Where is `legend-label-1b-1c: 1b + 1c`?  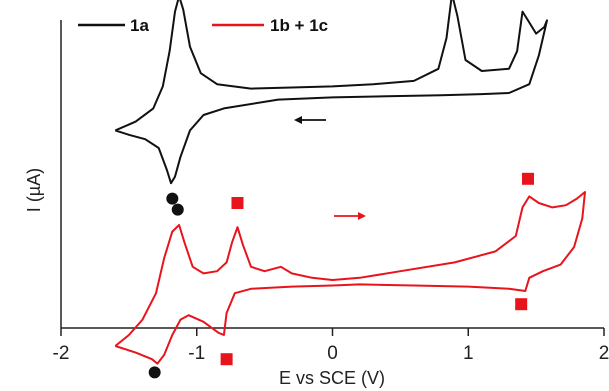
legend-label-1b-1c: 1b + 1c is located at coordinates (299, 25).